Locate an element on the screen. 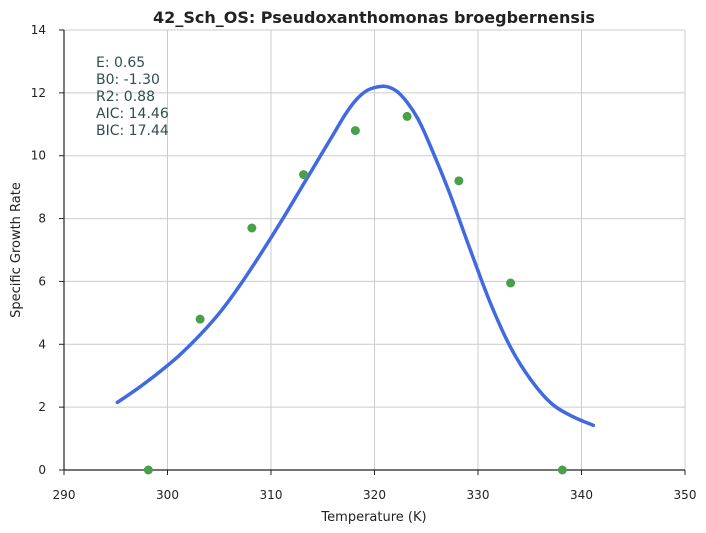 The image size is (706, 533). x-tick-label: 350 is located at coordinates (685, 495).